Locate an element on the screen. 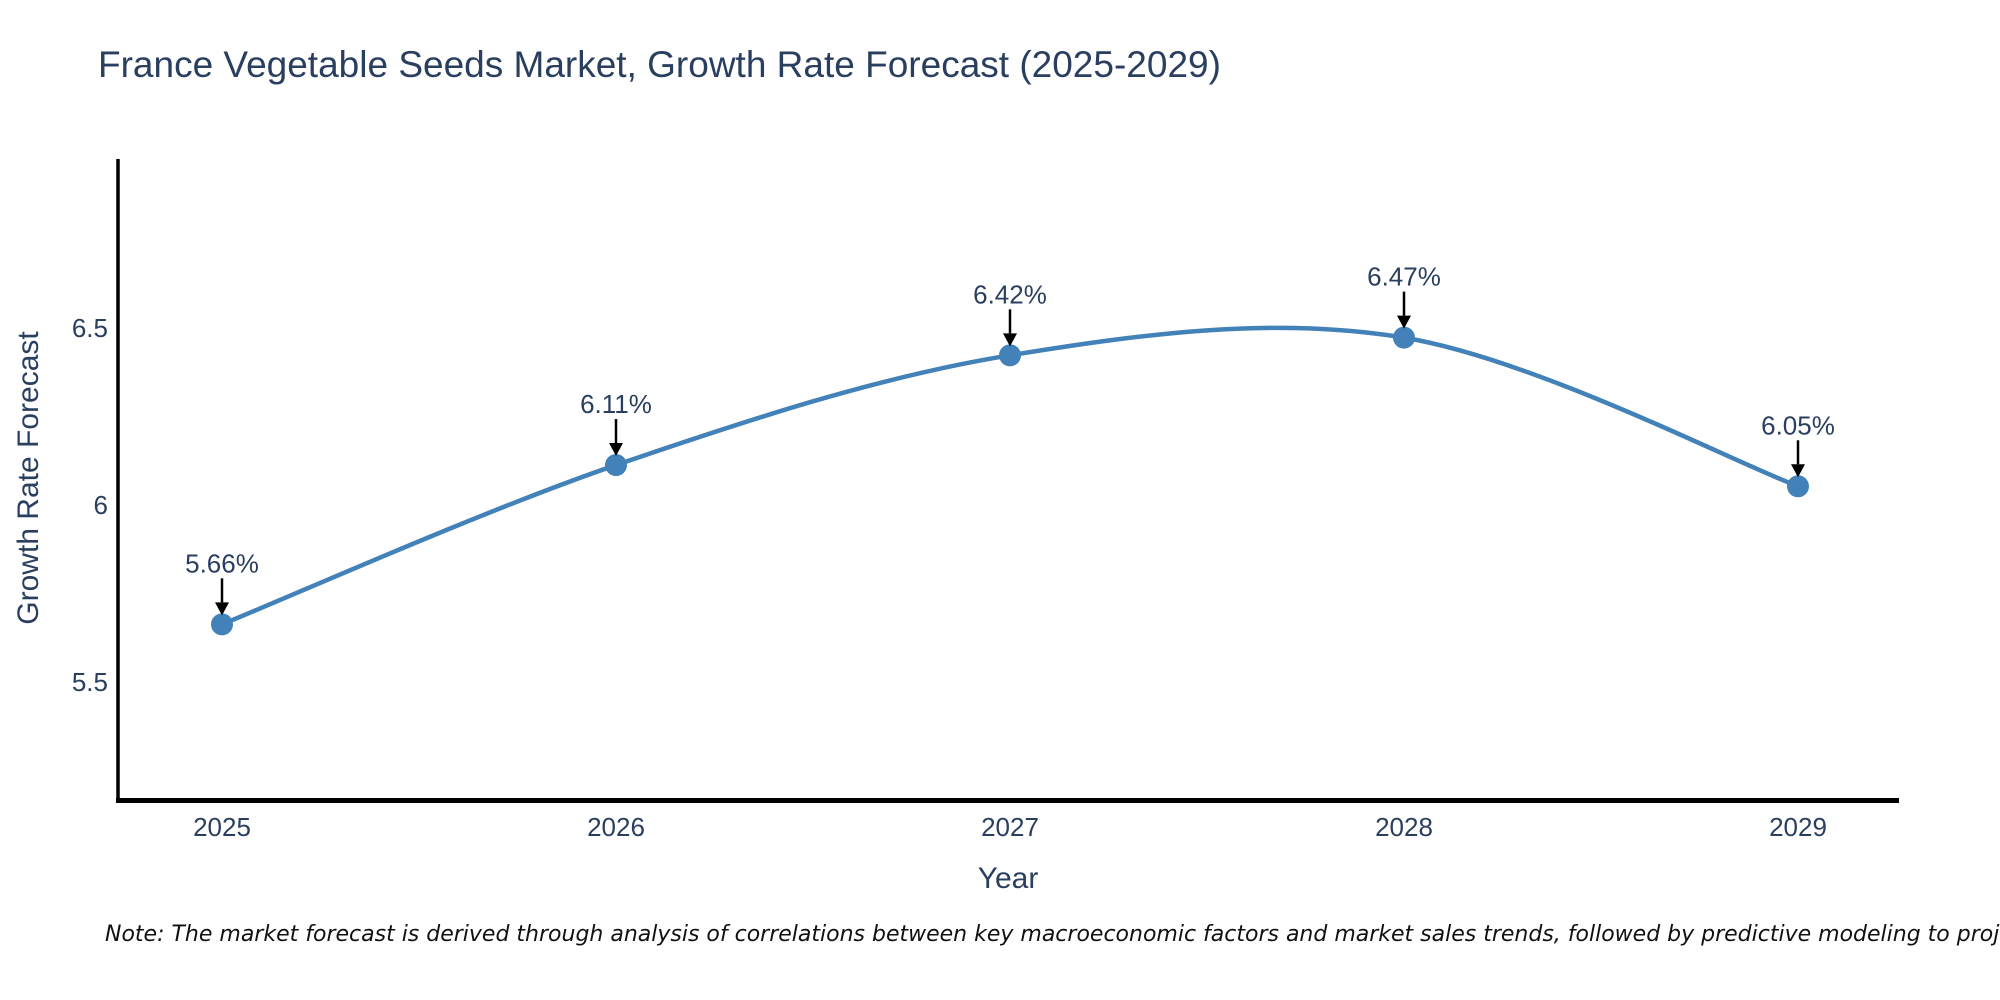 The height and width of the screenshot is (1000, 2000). x-tick-layer: 2025 2026 2027 2028 2029 is located at coordinates (1010, 827).